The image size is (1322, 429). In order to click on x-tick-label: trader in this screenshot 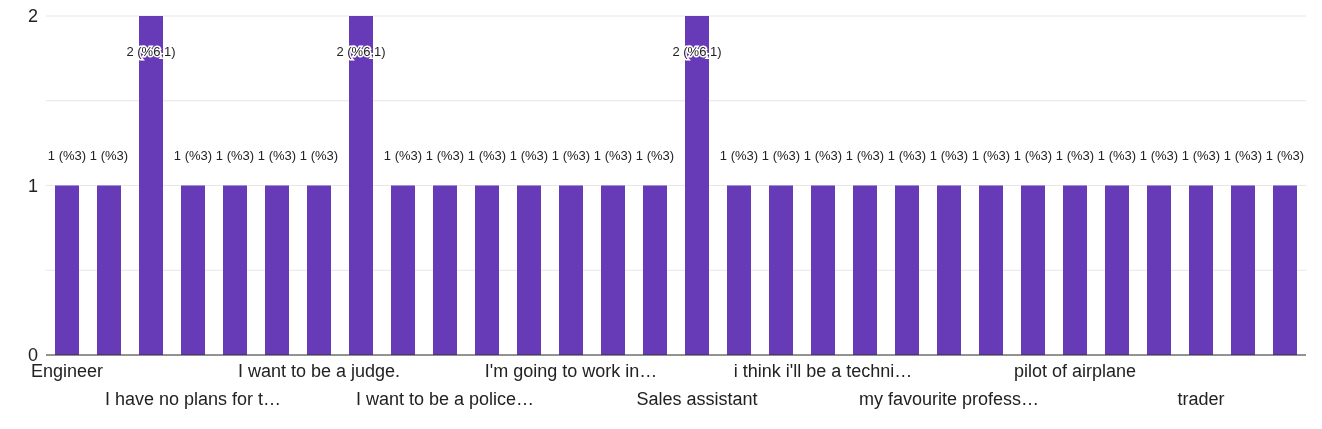, I will do `click(1201, 399)`.